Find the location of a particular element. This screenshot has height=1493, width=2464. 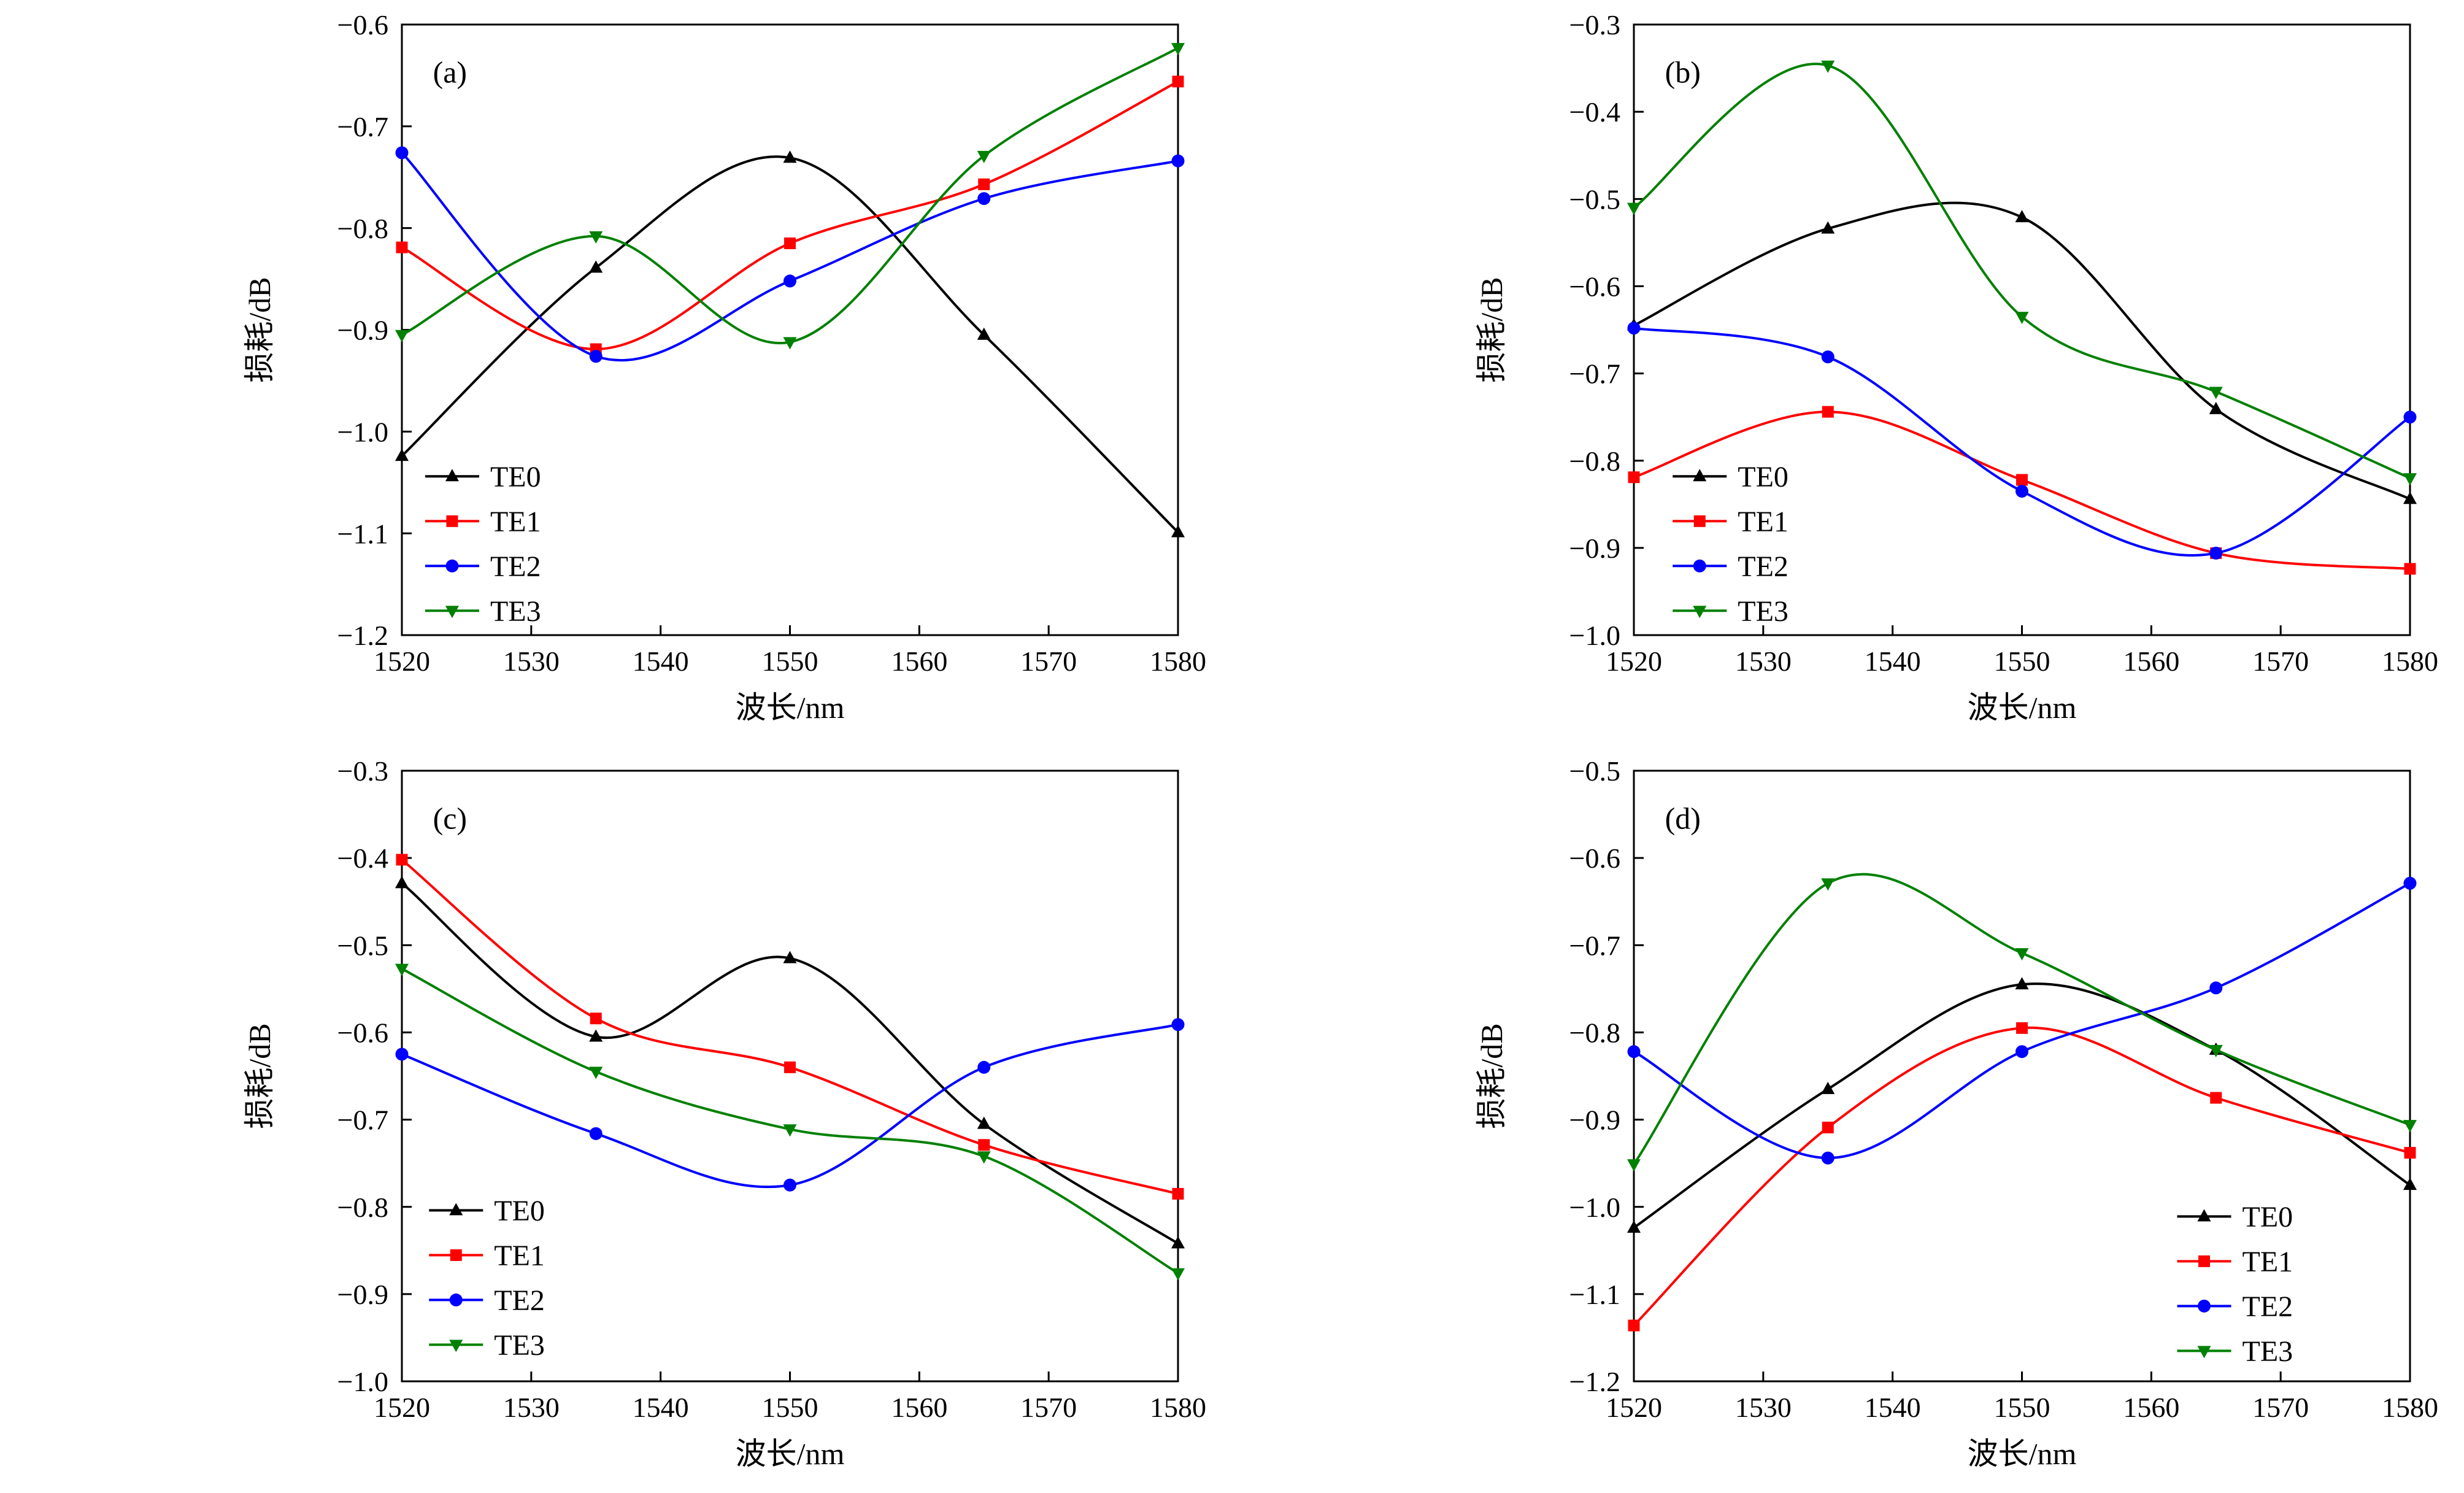

series-line-TE0 is located at coordinates (2022, 351).